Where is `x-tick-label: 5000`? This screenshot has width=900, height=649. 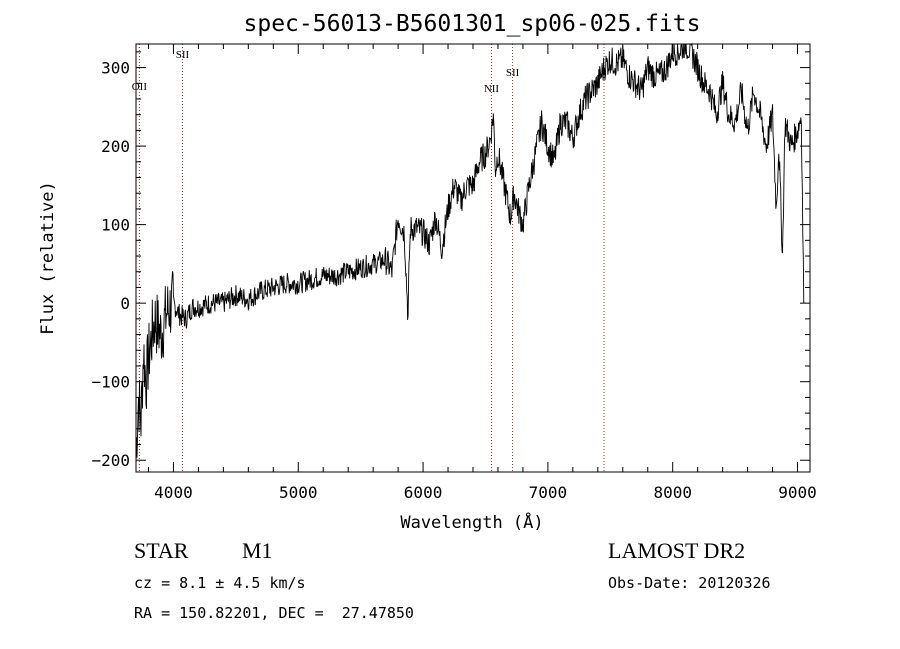
x-tick-label: 5000 is located at coordinates (298, 492).